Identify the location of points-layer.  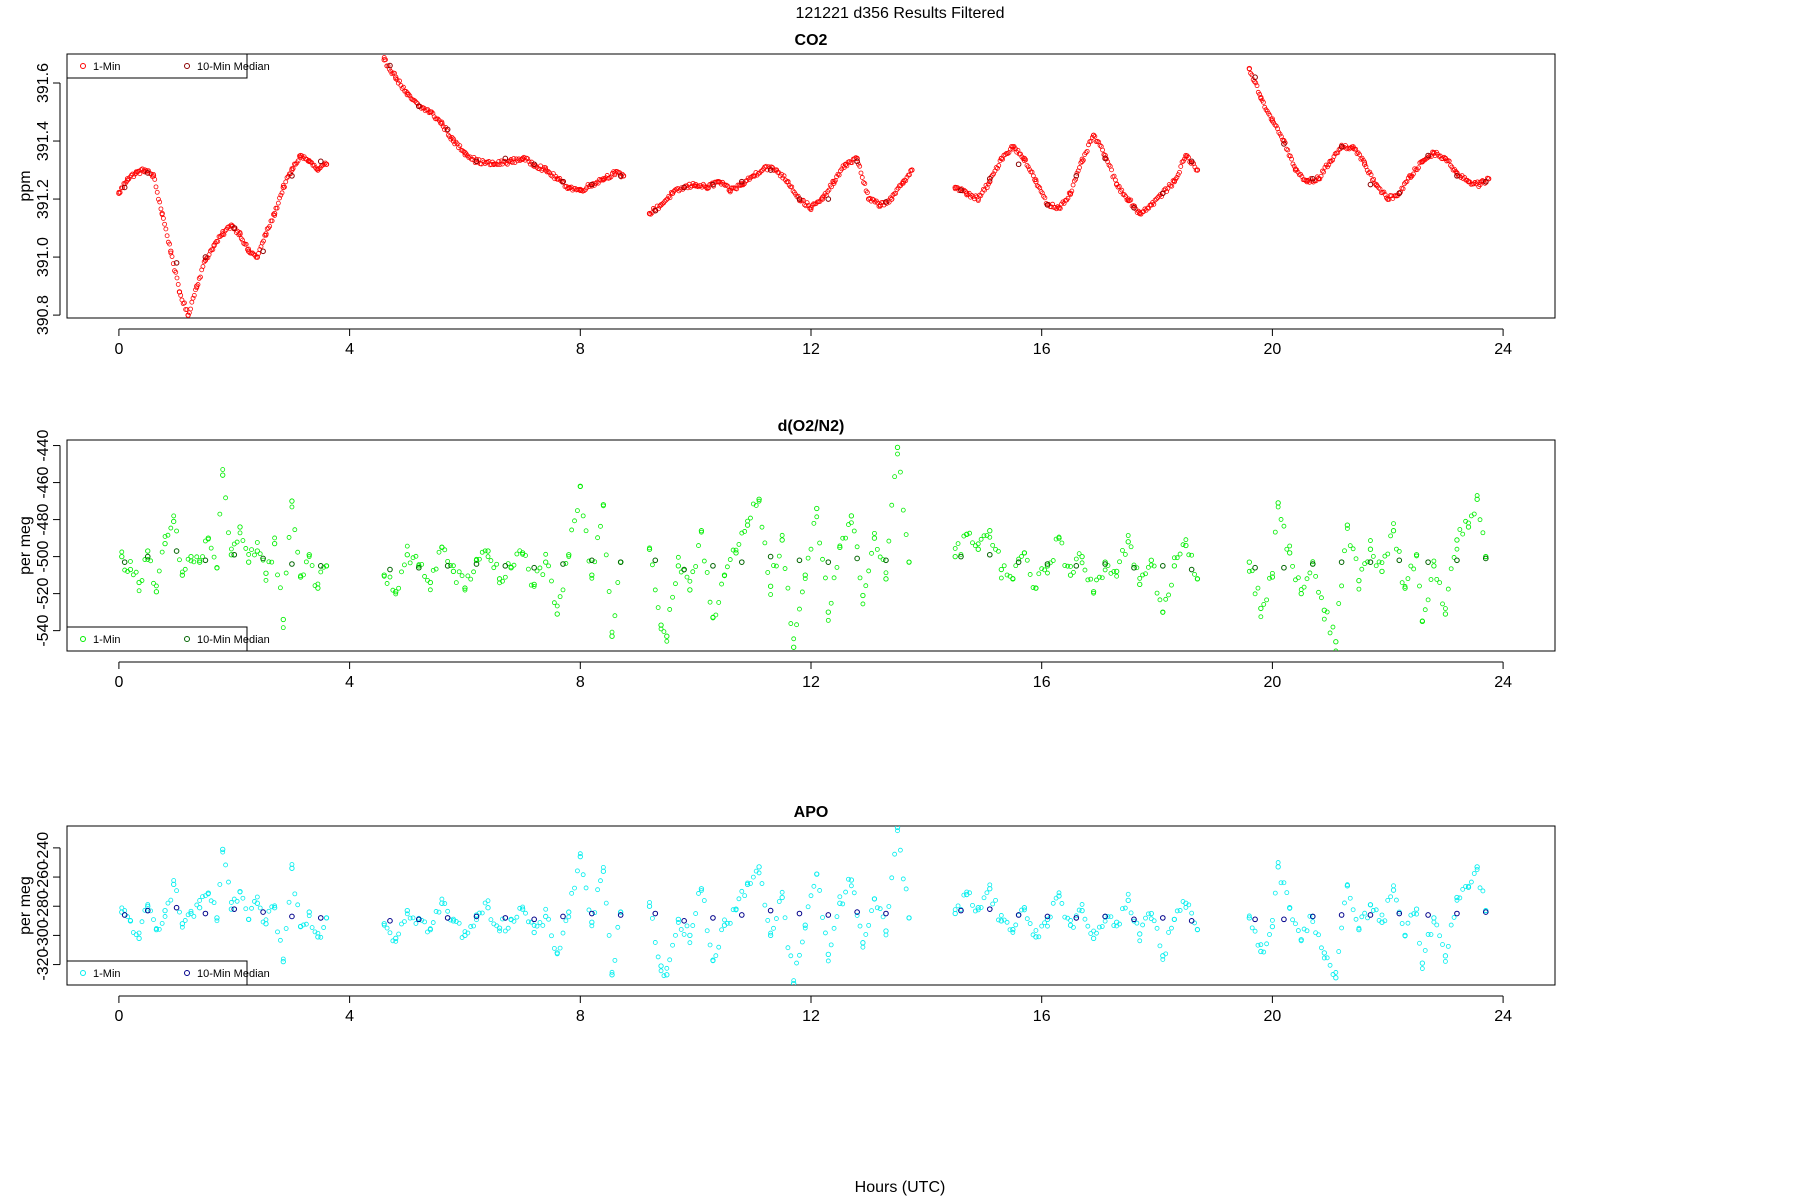
(804, 547).